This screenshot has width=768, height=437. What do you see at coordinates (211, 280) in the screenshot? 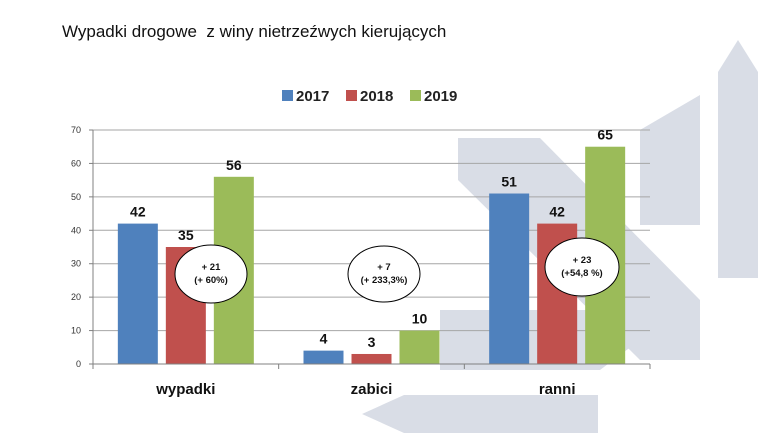
I see `annotation-text: (+ 60%)` at bounding box center [211, 280].